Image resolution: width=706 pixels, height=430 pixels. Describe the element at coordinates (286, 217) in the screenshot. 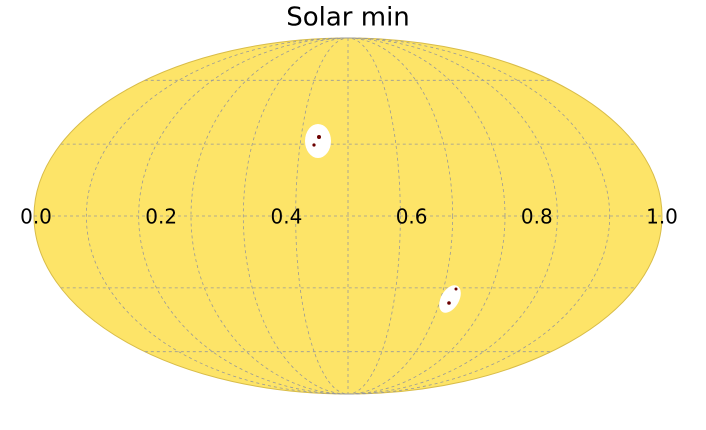

I see `x-tick-label: 0.4` at that location.